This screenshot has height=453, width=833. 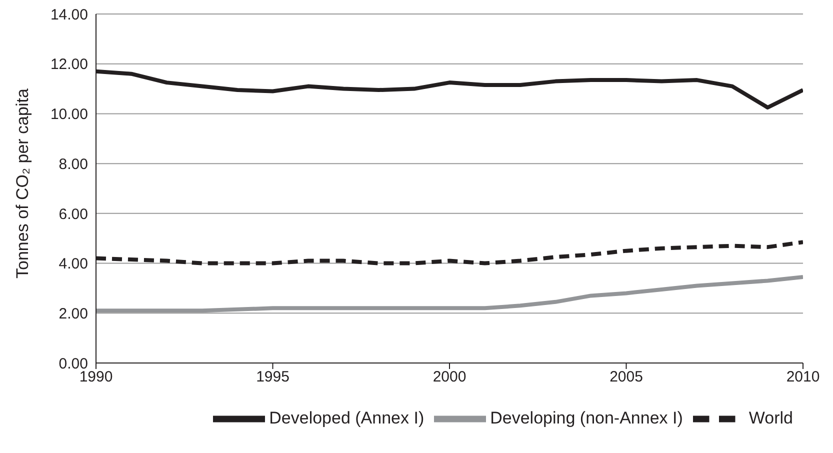 I want to click on y-tick-label: 6.00, so click(x=73, y=214).